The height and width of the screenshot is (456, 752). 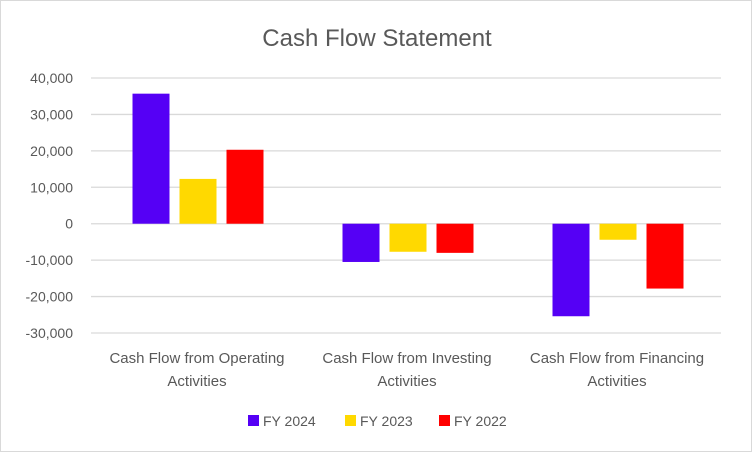 What do you see at coordinates (196, 358) in the screenshot?
I see `x-category-label: Cash Flow from Operating` at bounding box center [196, 358].